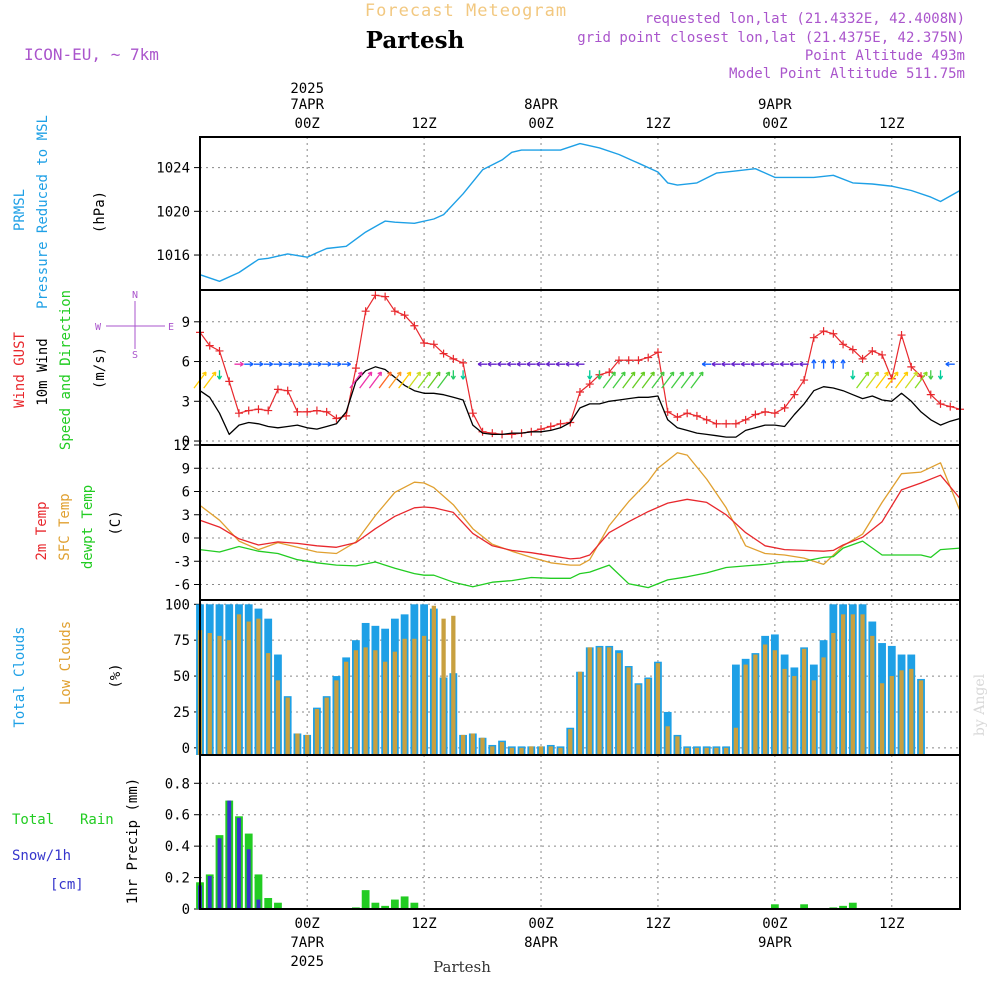  I want to click on bottom-time-label: 9APR, so click(775, 943).